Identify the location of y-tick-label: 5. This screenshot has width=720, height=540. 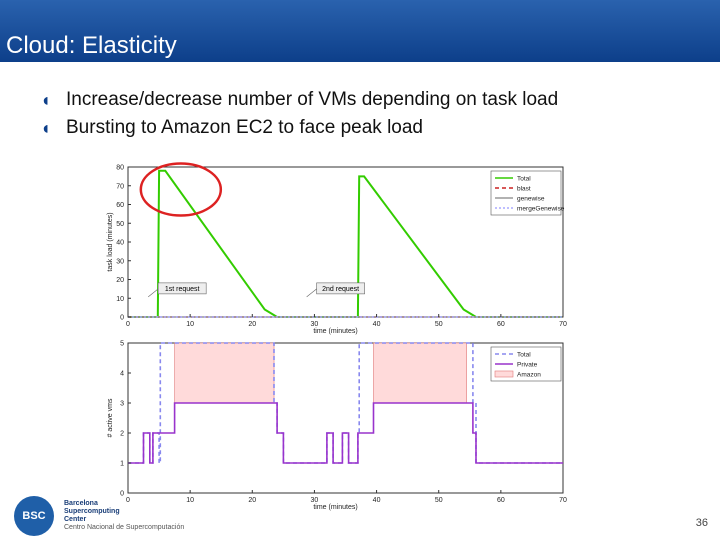
(122, 344).